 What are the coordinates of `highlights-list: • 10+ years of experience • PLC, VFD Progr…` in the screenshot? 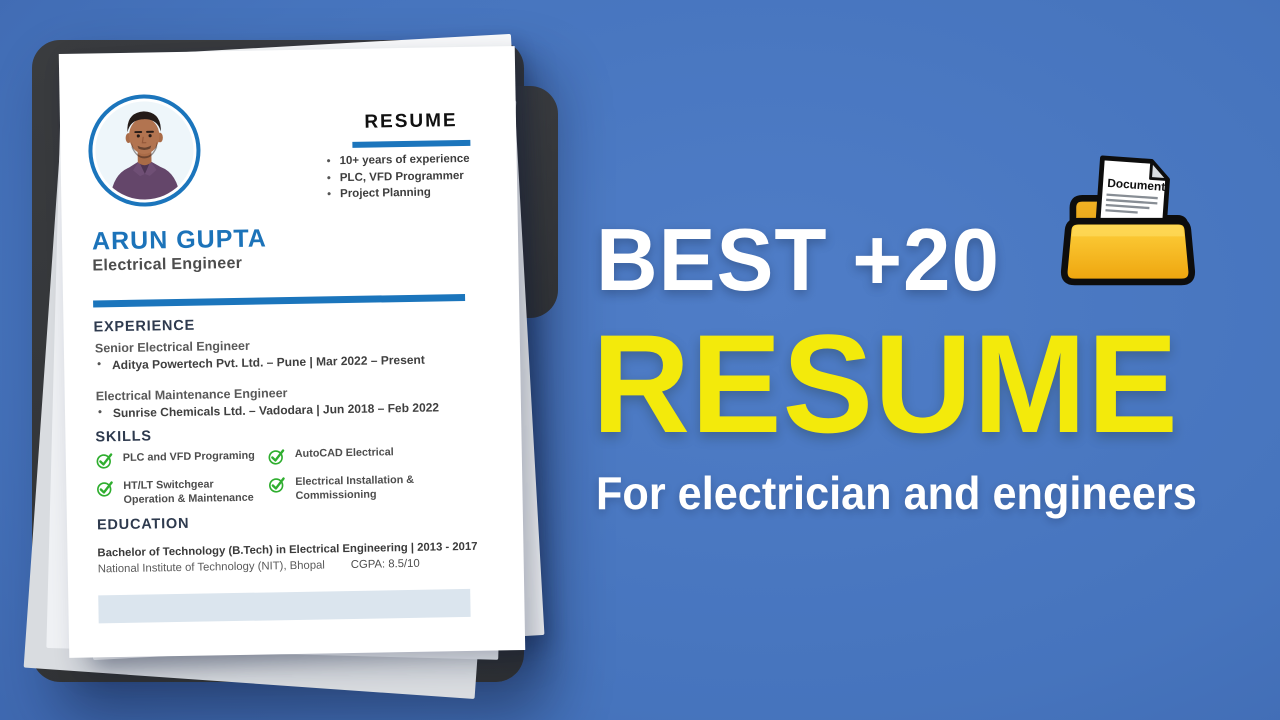 It's located at (399, 177).